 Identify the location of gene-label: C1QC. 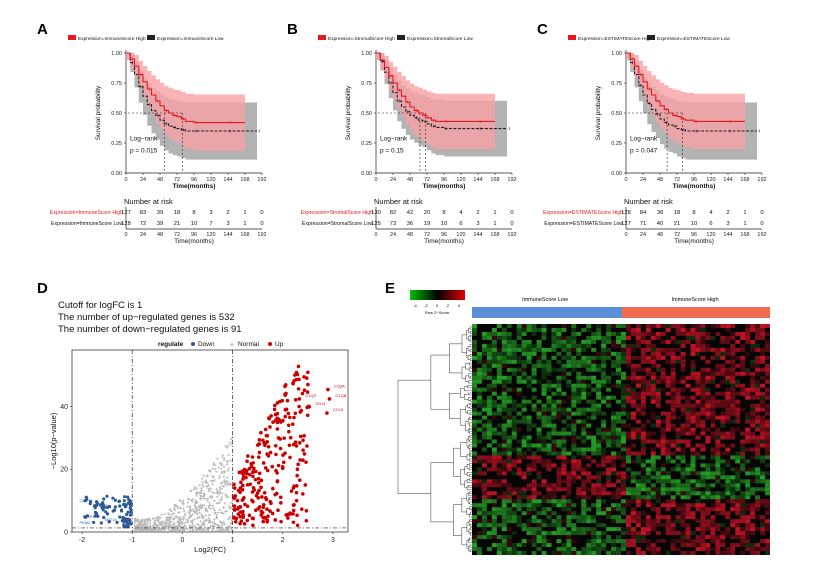
(310, 395).